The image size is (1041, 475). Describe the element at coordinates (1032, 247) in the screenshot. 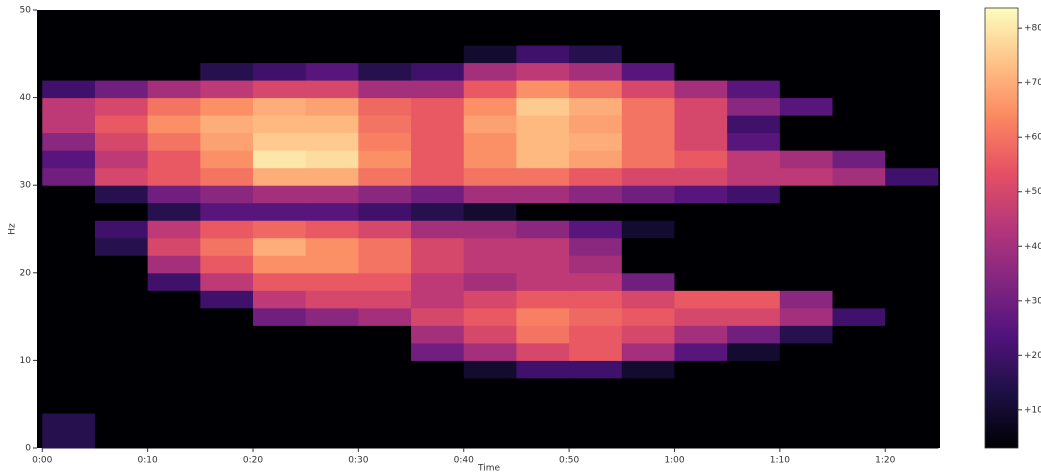

I see `colorbar-tick-label: +40` at that location.